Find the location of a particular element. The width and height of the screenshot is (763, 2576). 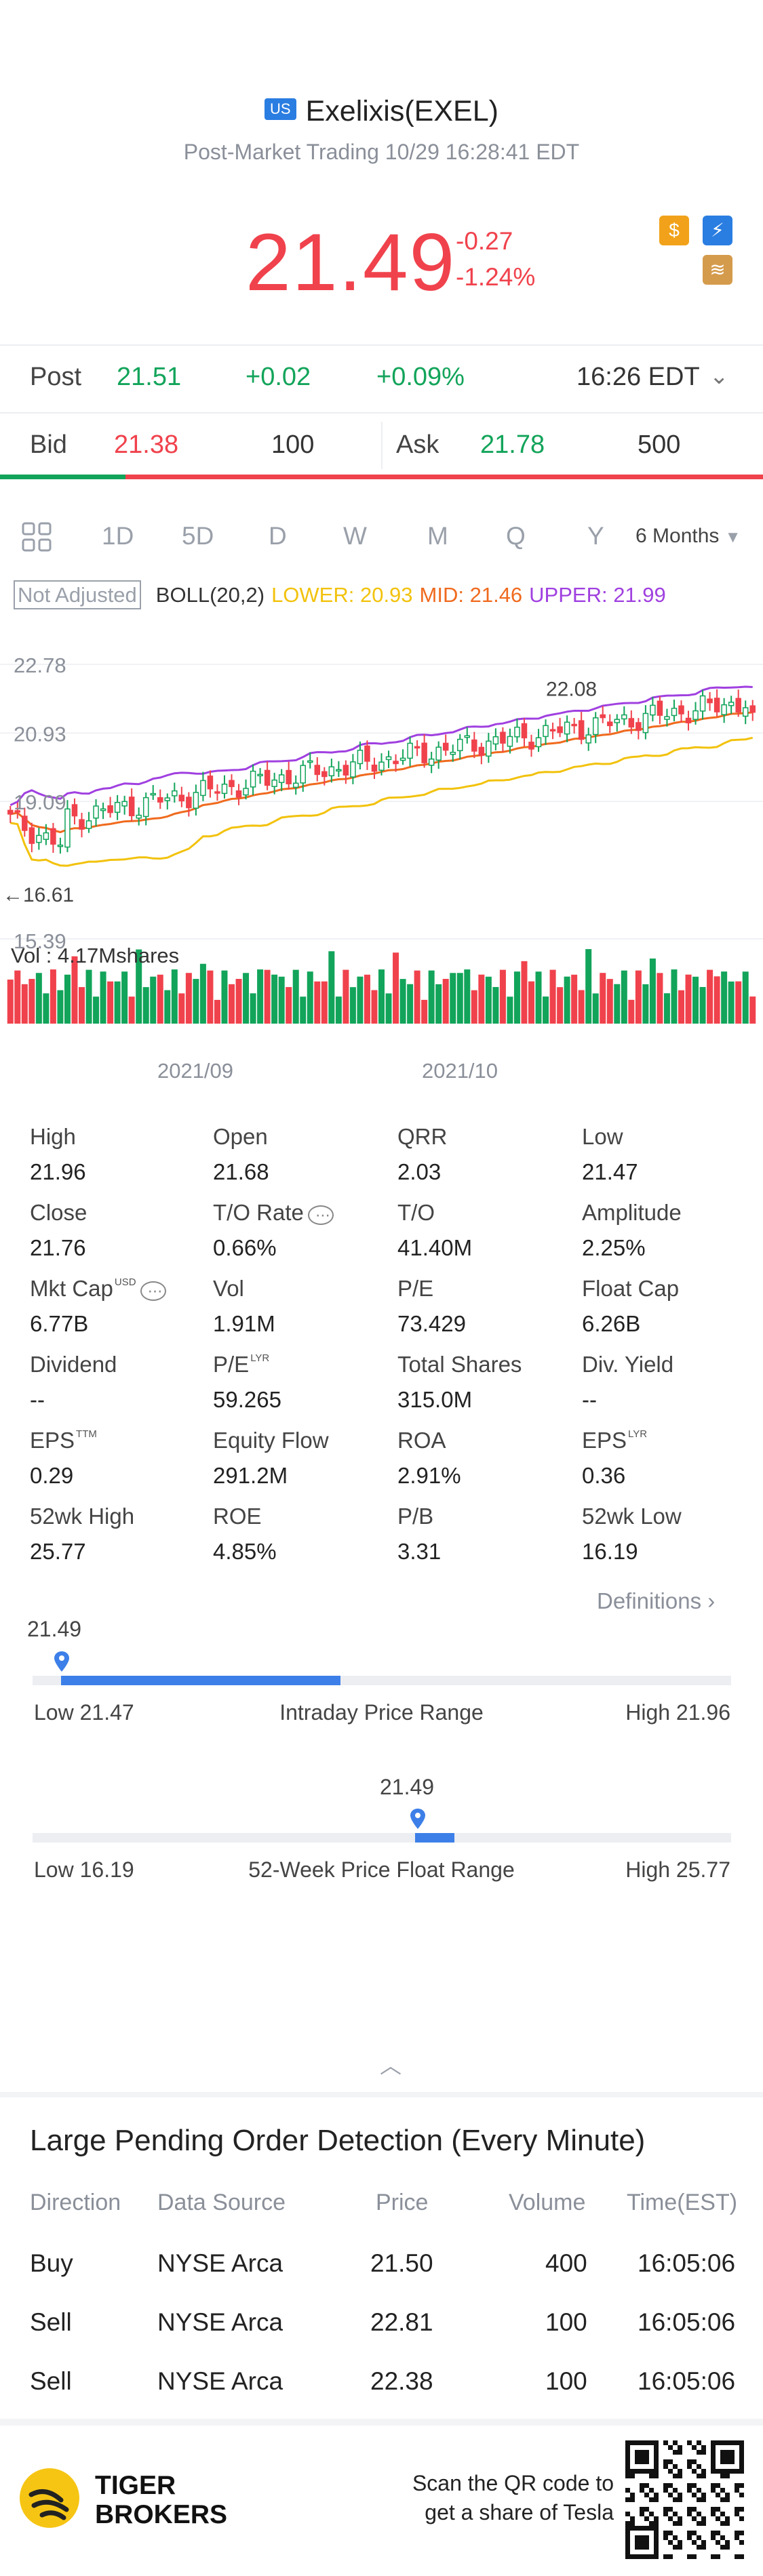

tab-w: W is located at coordinates (355, 536).